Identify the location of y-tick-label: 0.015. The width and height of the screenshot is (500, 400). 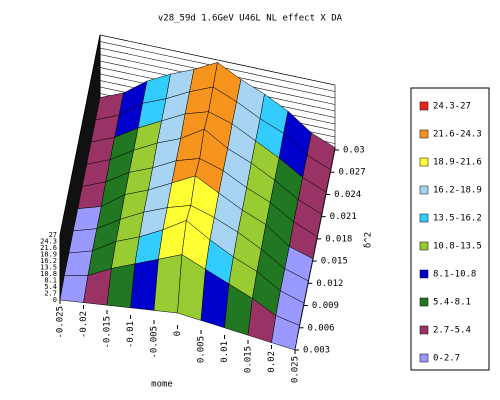
(334, 262).